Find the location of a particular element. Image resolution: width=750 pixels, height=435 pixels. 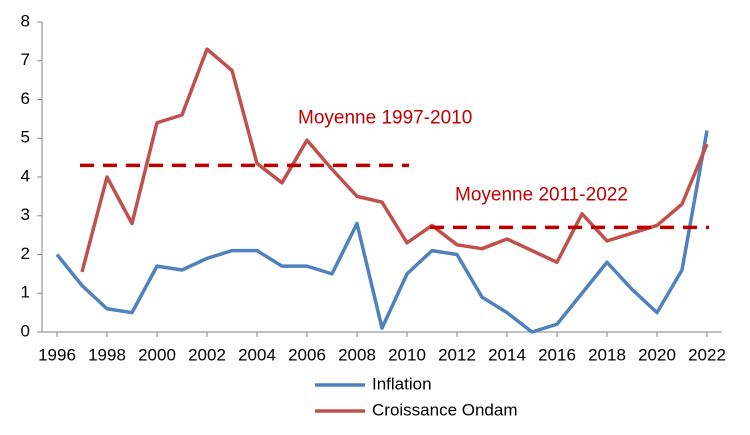

legend-label: Inflation is located at coordinates (402, 383).